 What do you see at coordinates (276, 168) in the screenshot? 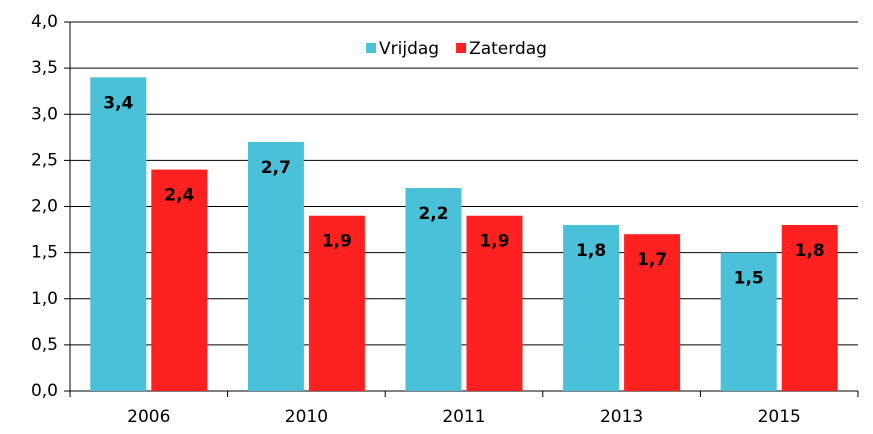
I see `value-label: 2,7` at bounding box center [276, 168].